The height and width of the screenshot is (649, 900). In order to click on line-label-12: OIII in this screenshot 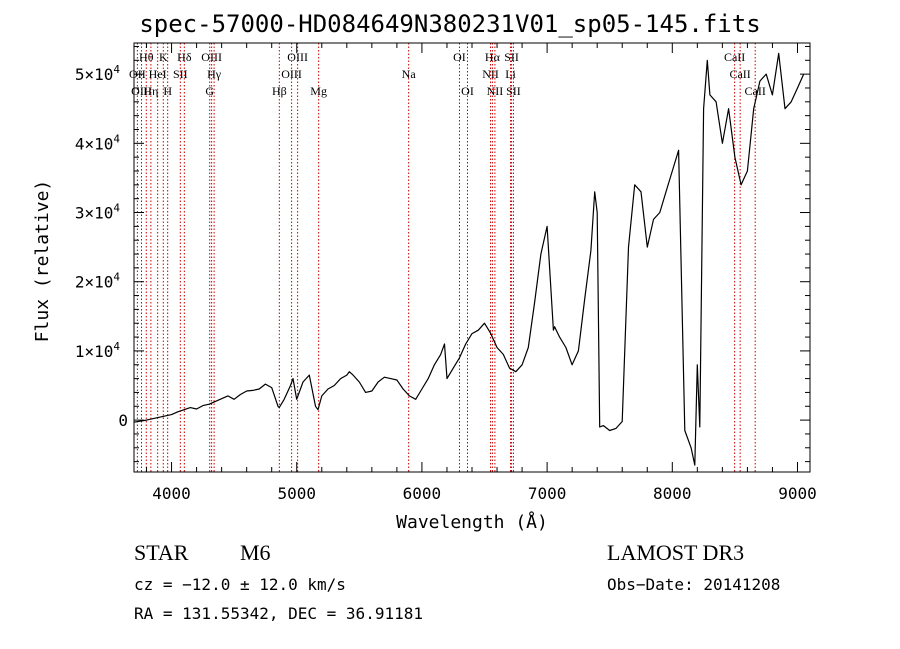, I will do `click(297, 57)`.